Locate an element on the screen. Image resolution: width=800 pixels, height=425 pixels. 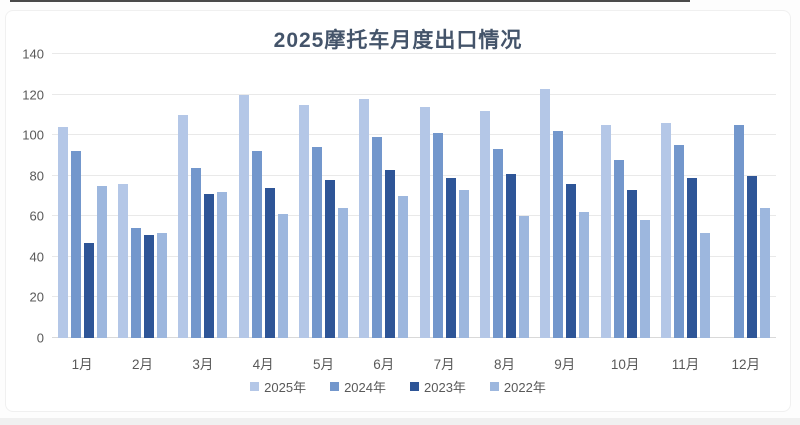
bar-group-3月 is located at coordinates (203, 196).